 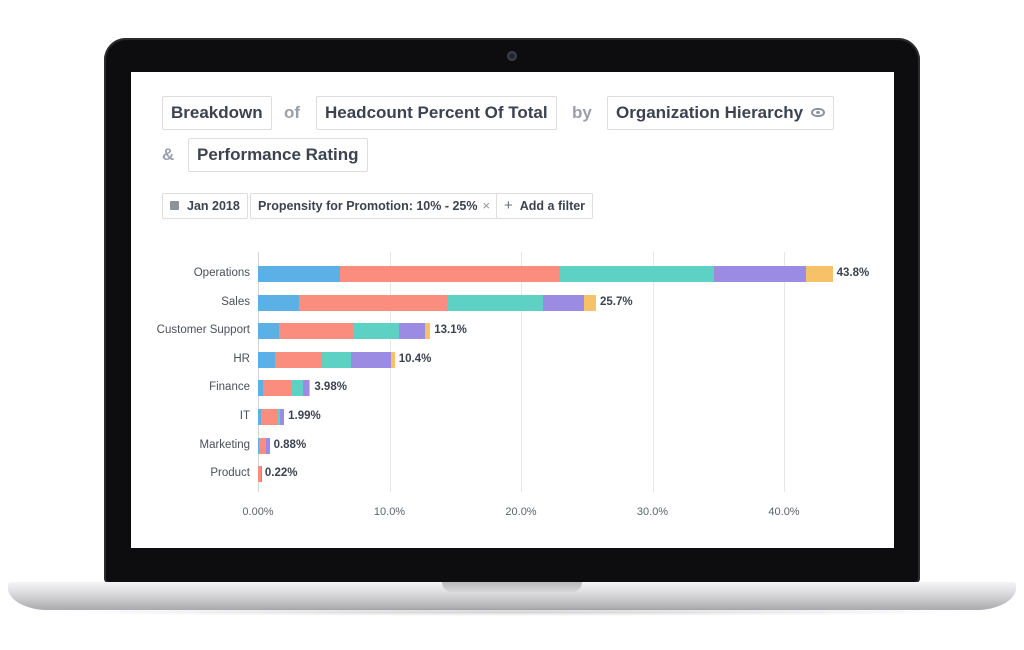 What do you see at coordinates (389, 512) in the screenshot?
I see `x-tick-label: 10.0%` at bounding box center [389, 512].